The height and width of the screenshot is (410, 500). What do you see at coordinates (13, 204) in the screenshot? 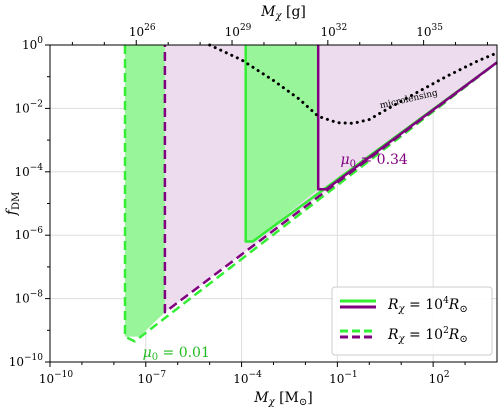
I see `y-axis-title: fDM` at bounding box center [13, 204].